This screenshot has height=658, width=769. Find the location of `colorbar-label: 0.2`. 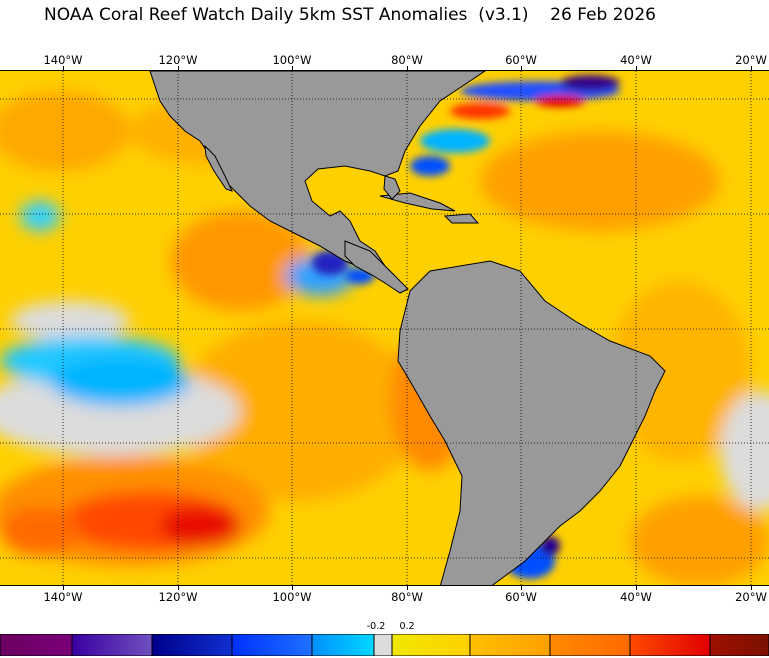

colorbar-label: 0.2 is located at coordinates (407, 626).